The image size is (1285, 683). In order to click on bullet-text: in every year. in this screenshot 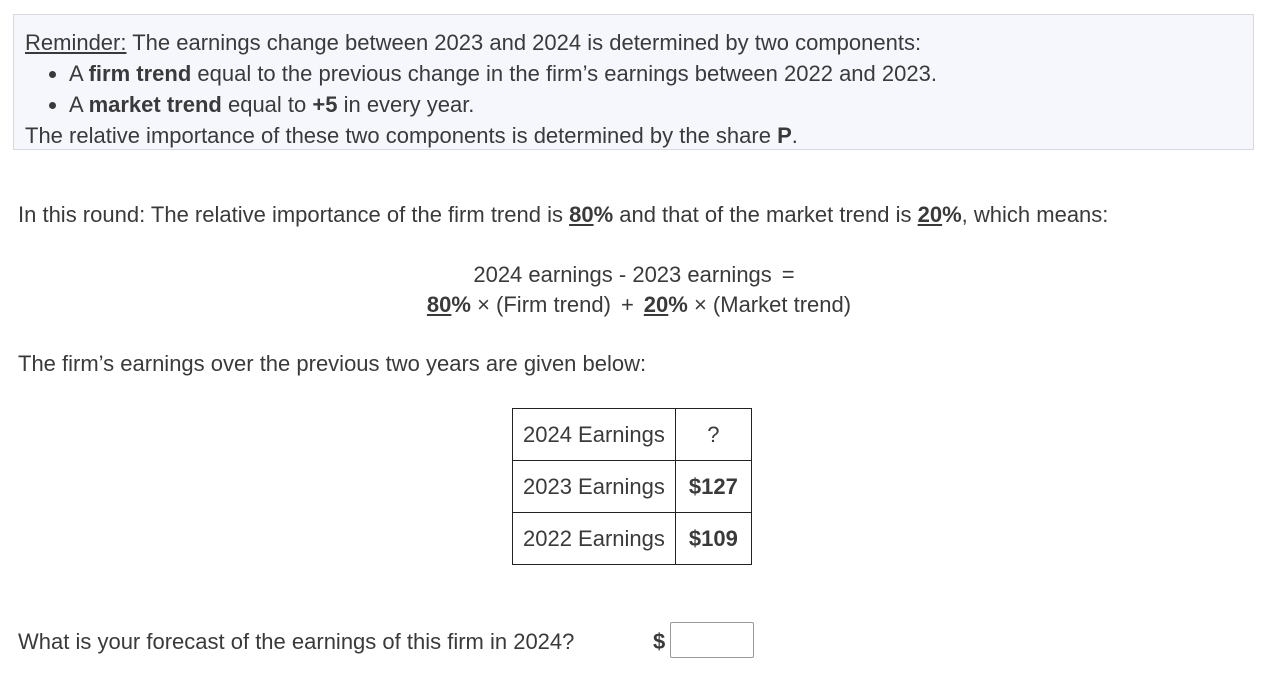, I will do `click(406, 104)`.